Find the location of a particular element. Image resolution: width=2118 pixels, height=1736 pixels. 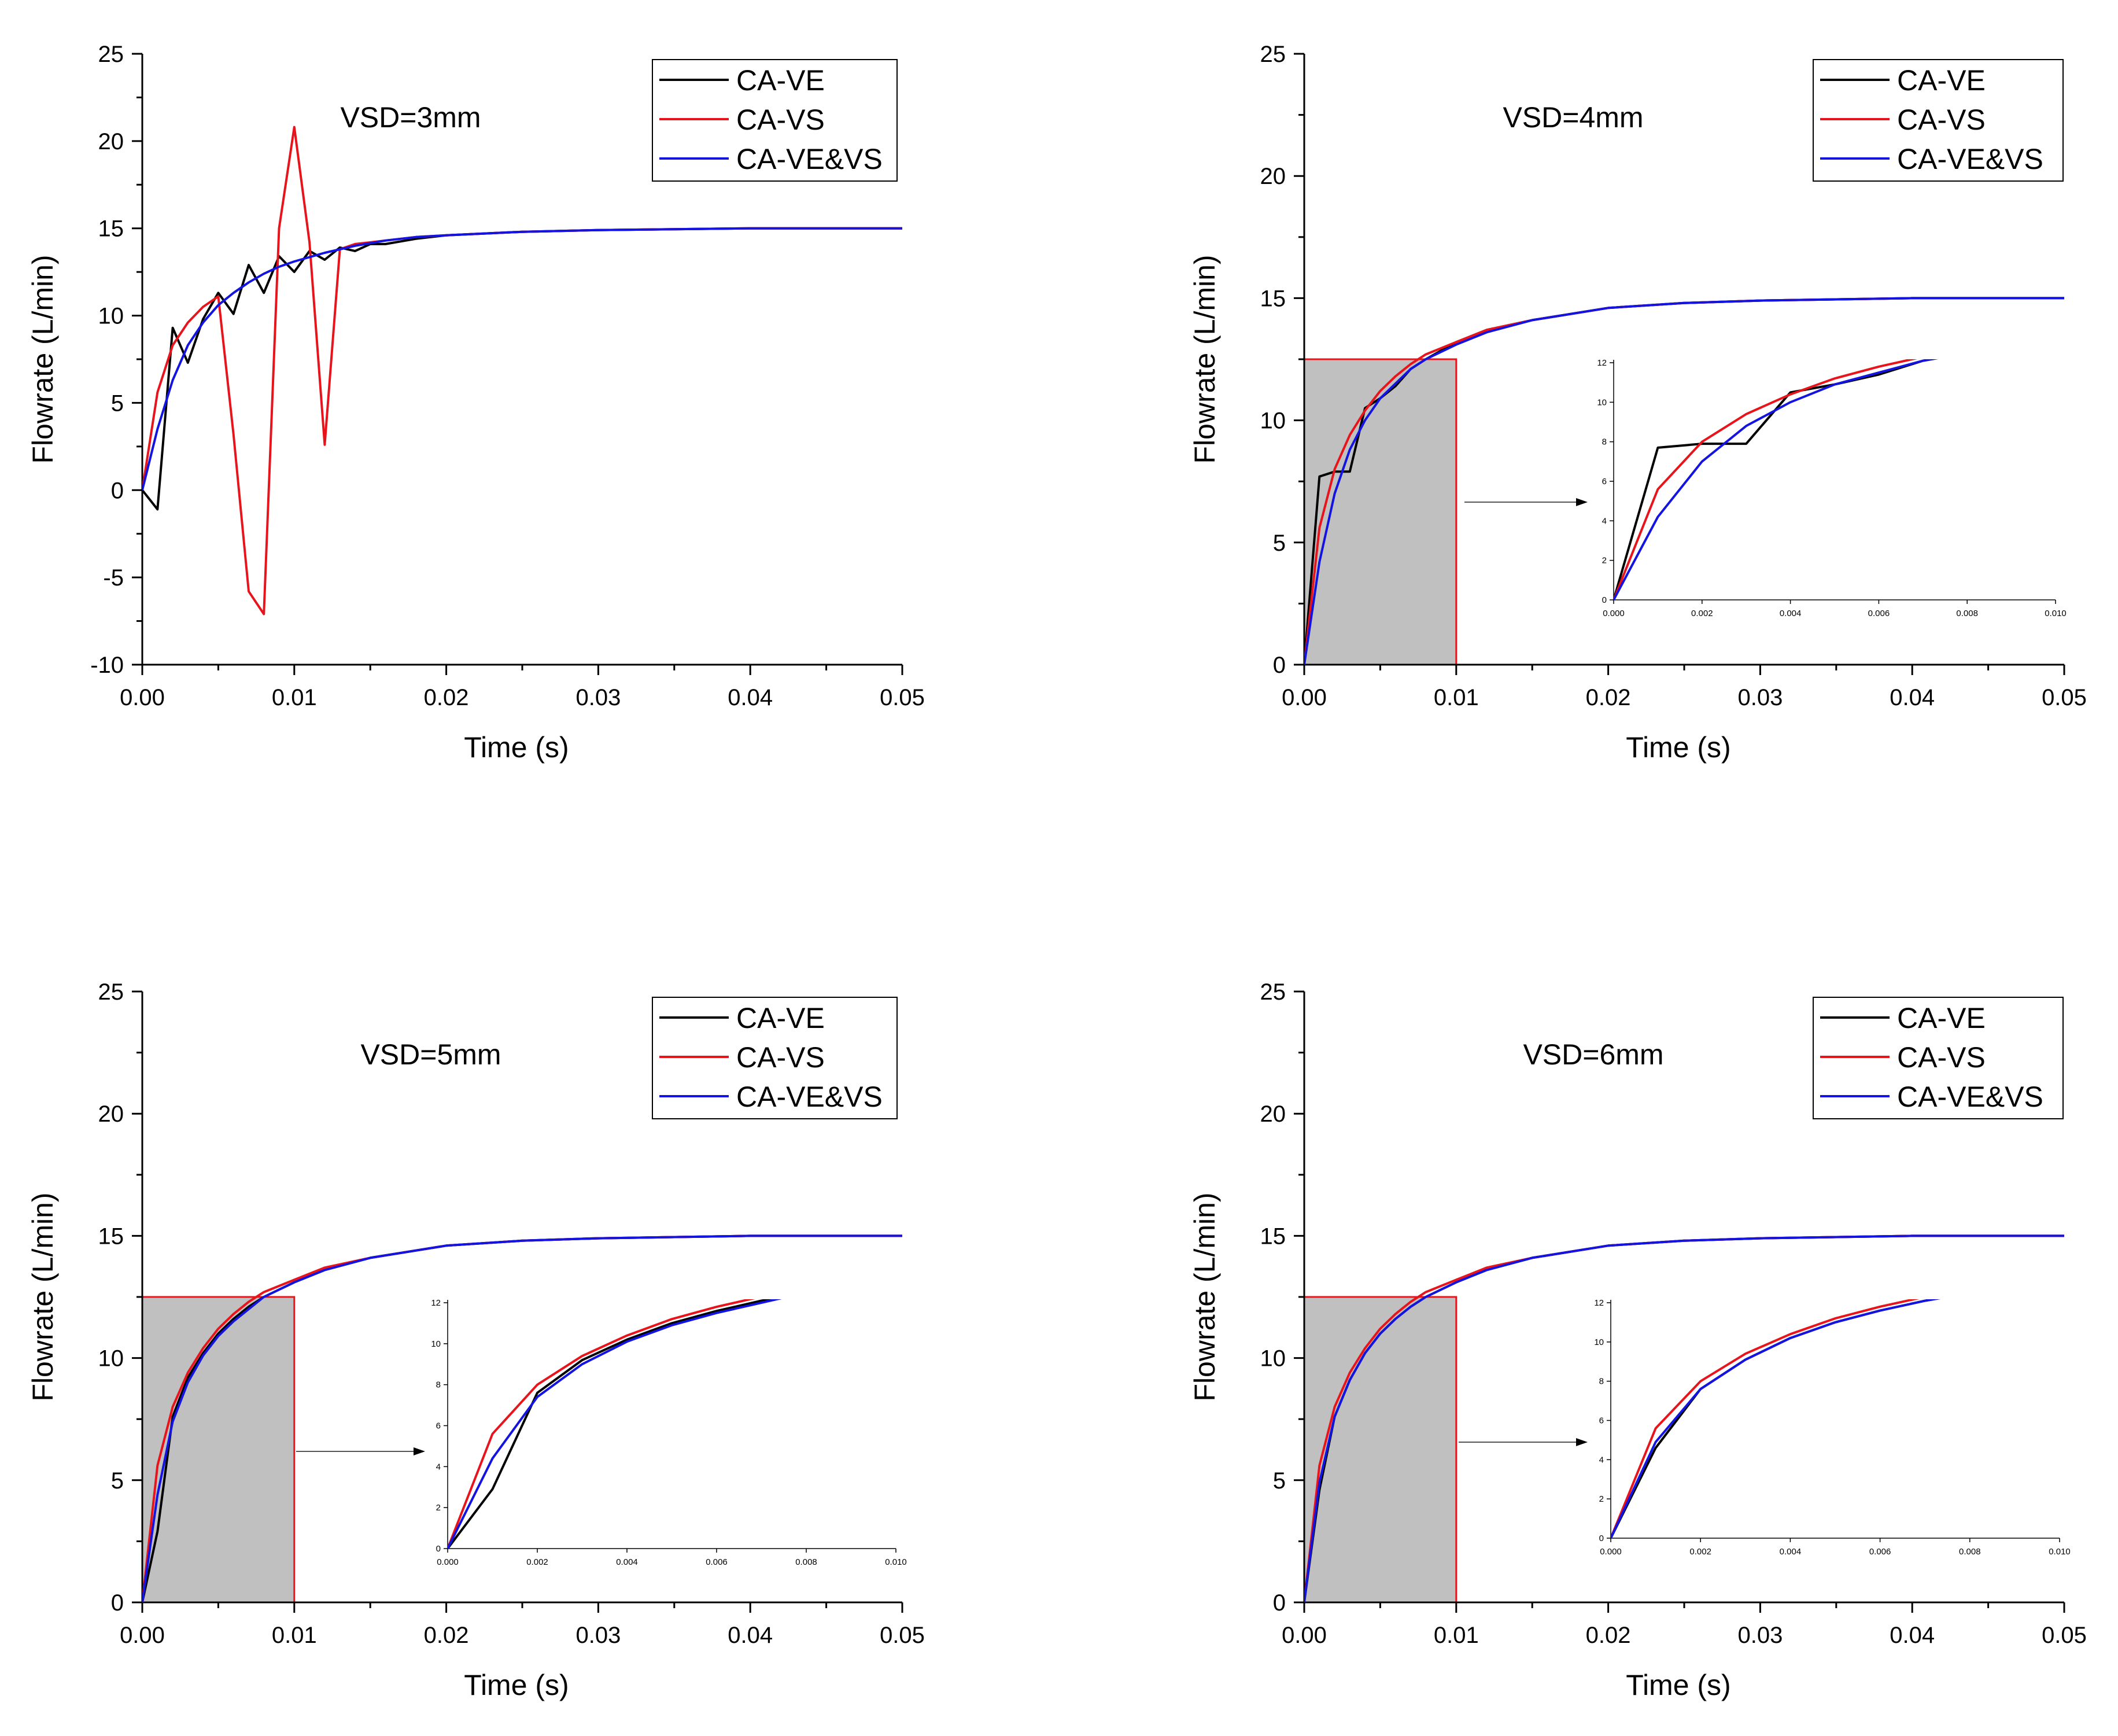

inset-series-line-ca-ve is located at coordinates (612, 1424).